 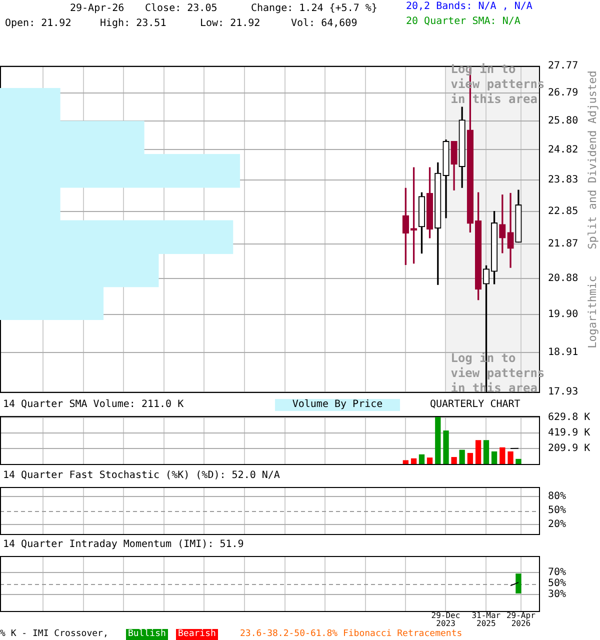 What do you see at coordinates (93, 405) in the screenshot?
I see `chart-title: 14 Quarter SMA Volume: 211.0 K` at bounding box center [93, 405].